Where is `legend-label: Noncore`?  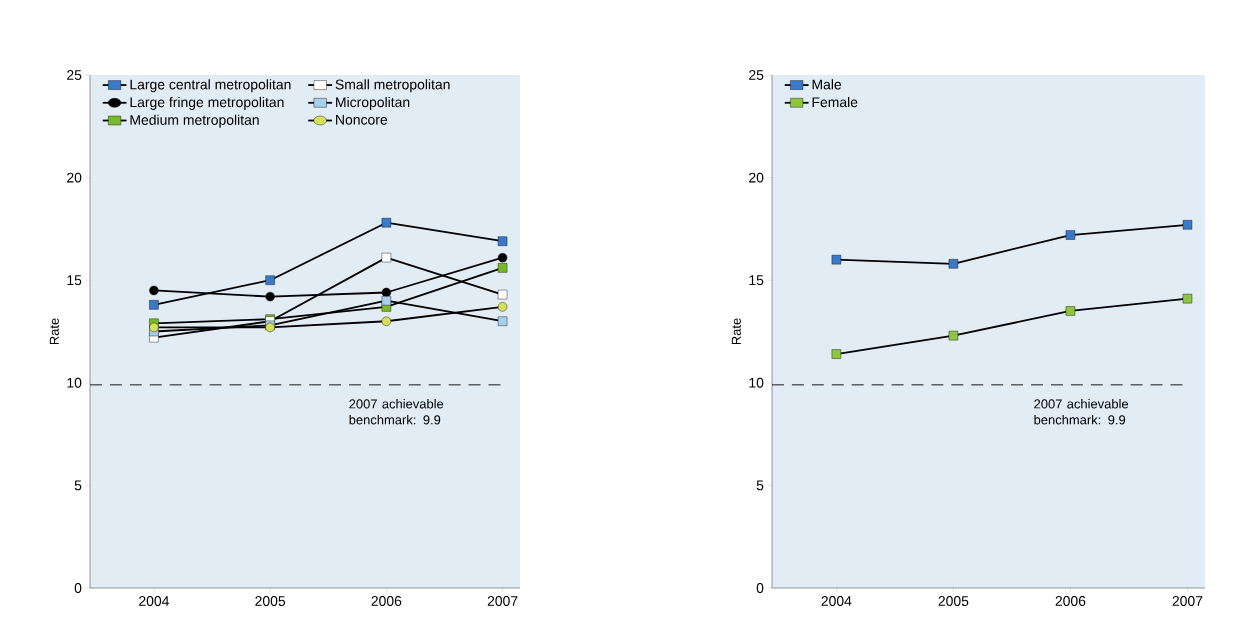
legend-label: Noncore is located at coordinates (362, 119).